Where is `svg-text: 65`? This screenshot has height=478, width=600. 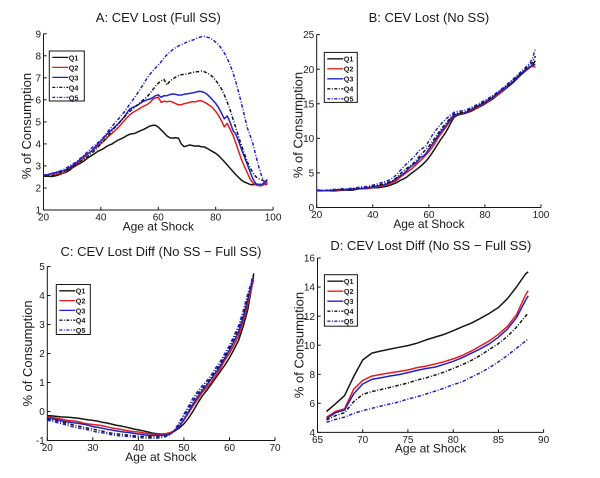 svg-text: 65 is located at coordinates (318, 440).